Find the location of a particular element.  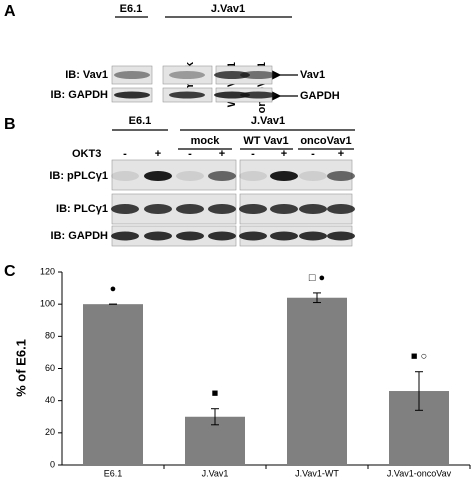

annotation: □ ● is located at coordinates (317, 278).